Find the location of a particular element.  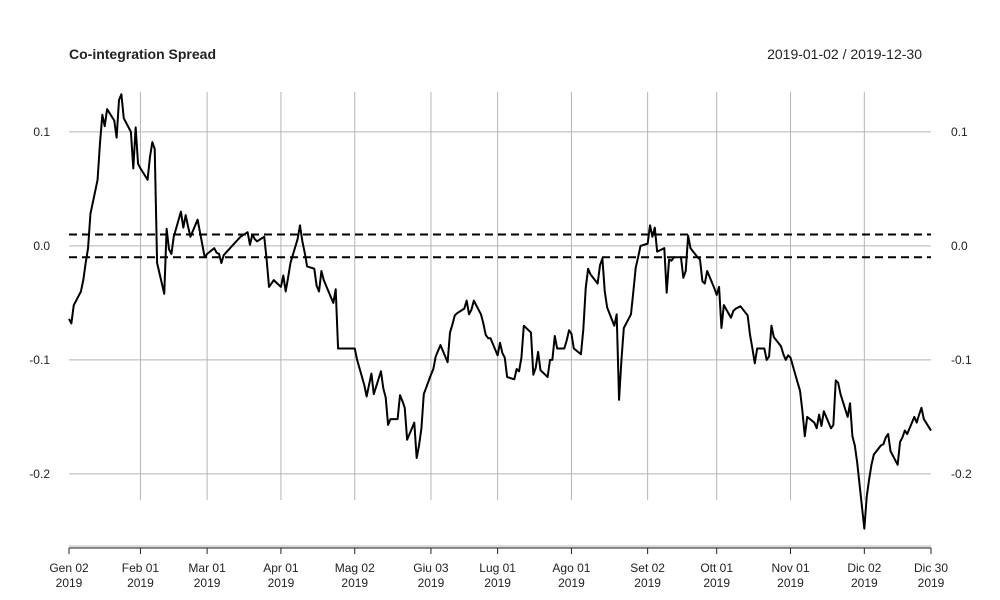

x-tick-label: Gen 02 is located at coordinates (69, 568).